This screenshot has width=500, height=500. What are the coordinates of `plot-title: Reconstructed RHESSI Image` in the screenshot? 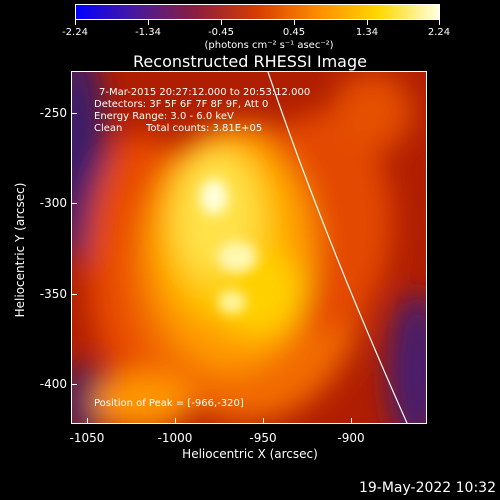 It's located at (250, 61).